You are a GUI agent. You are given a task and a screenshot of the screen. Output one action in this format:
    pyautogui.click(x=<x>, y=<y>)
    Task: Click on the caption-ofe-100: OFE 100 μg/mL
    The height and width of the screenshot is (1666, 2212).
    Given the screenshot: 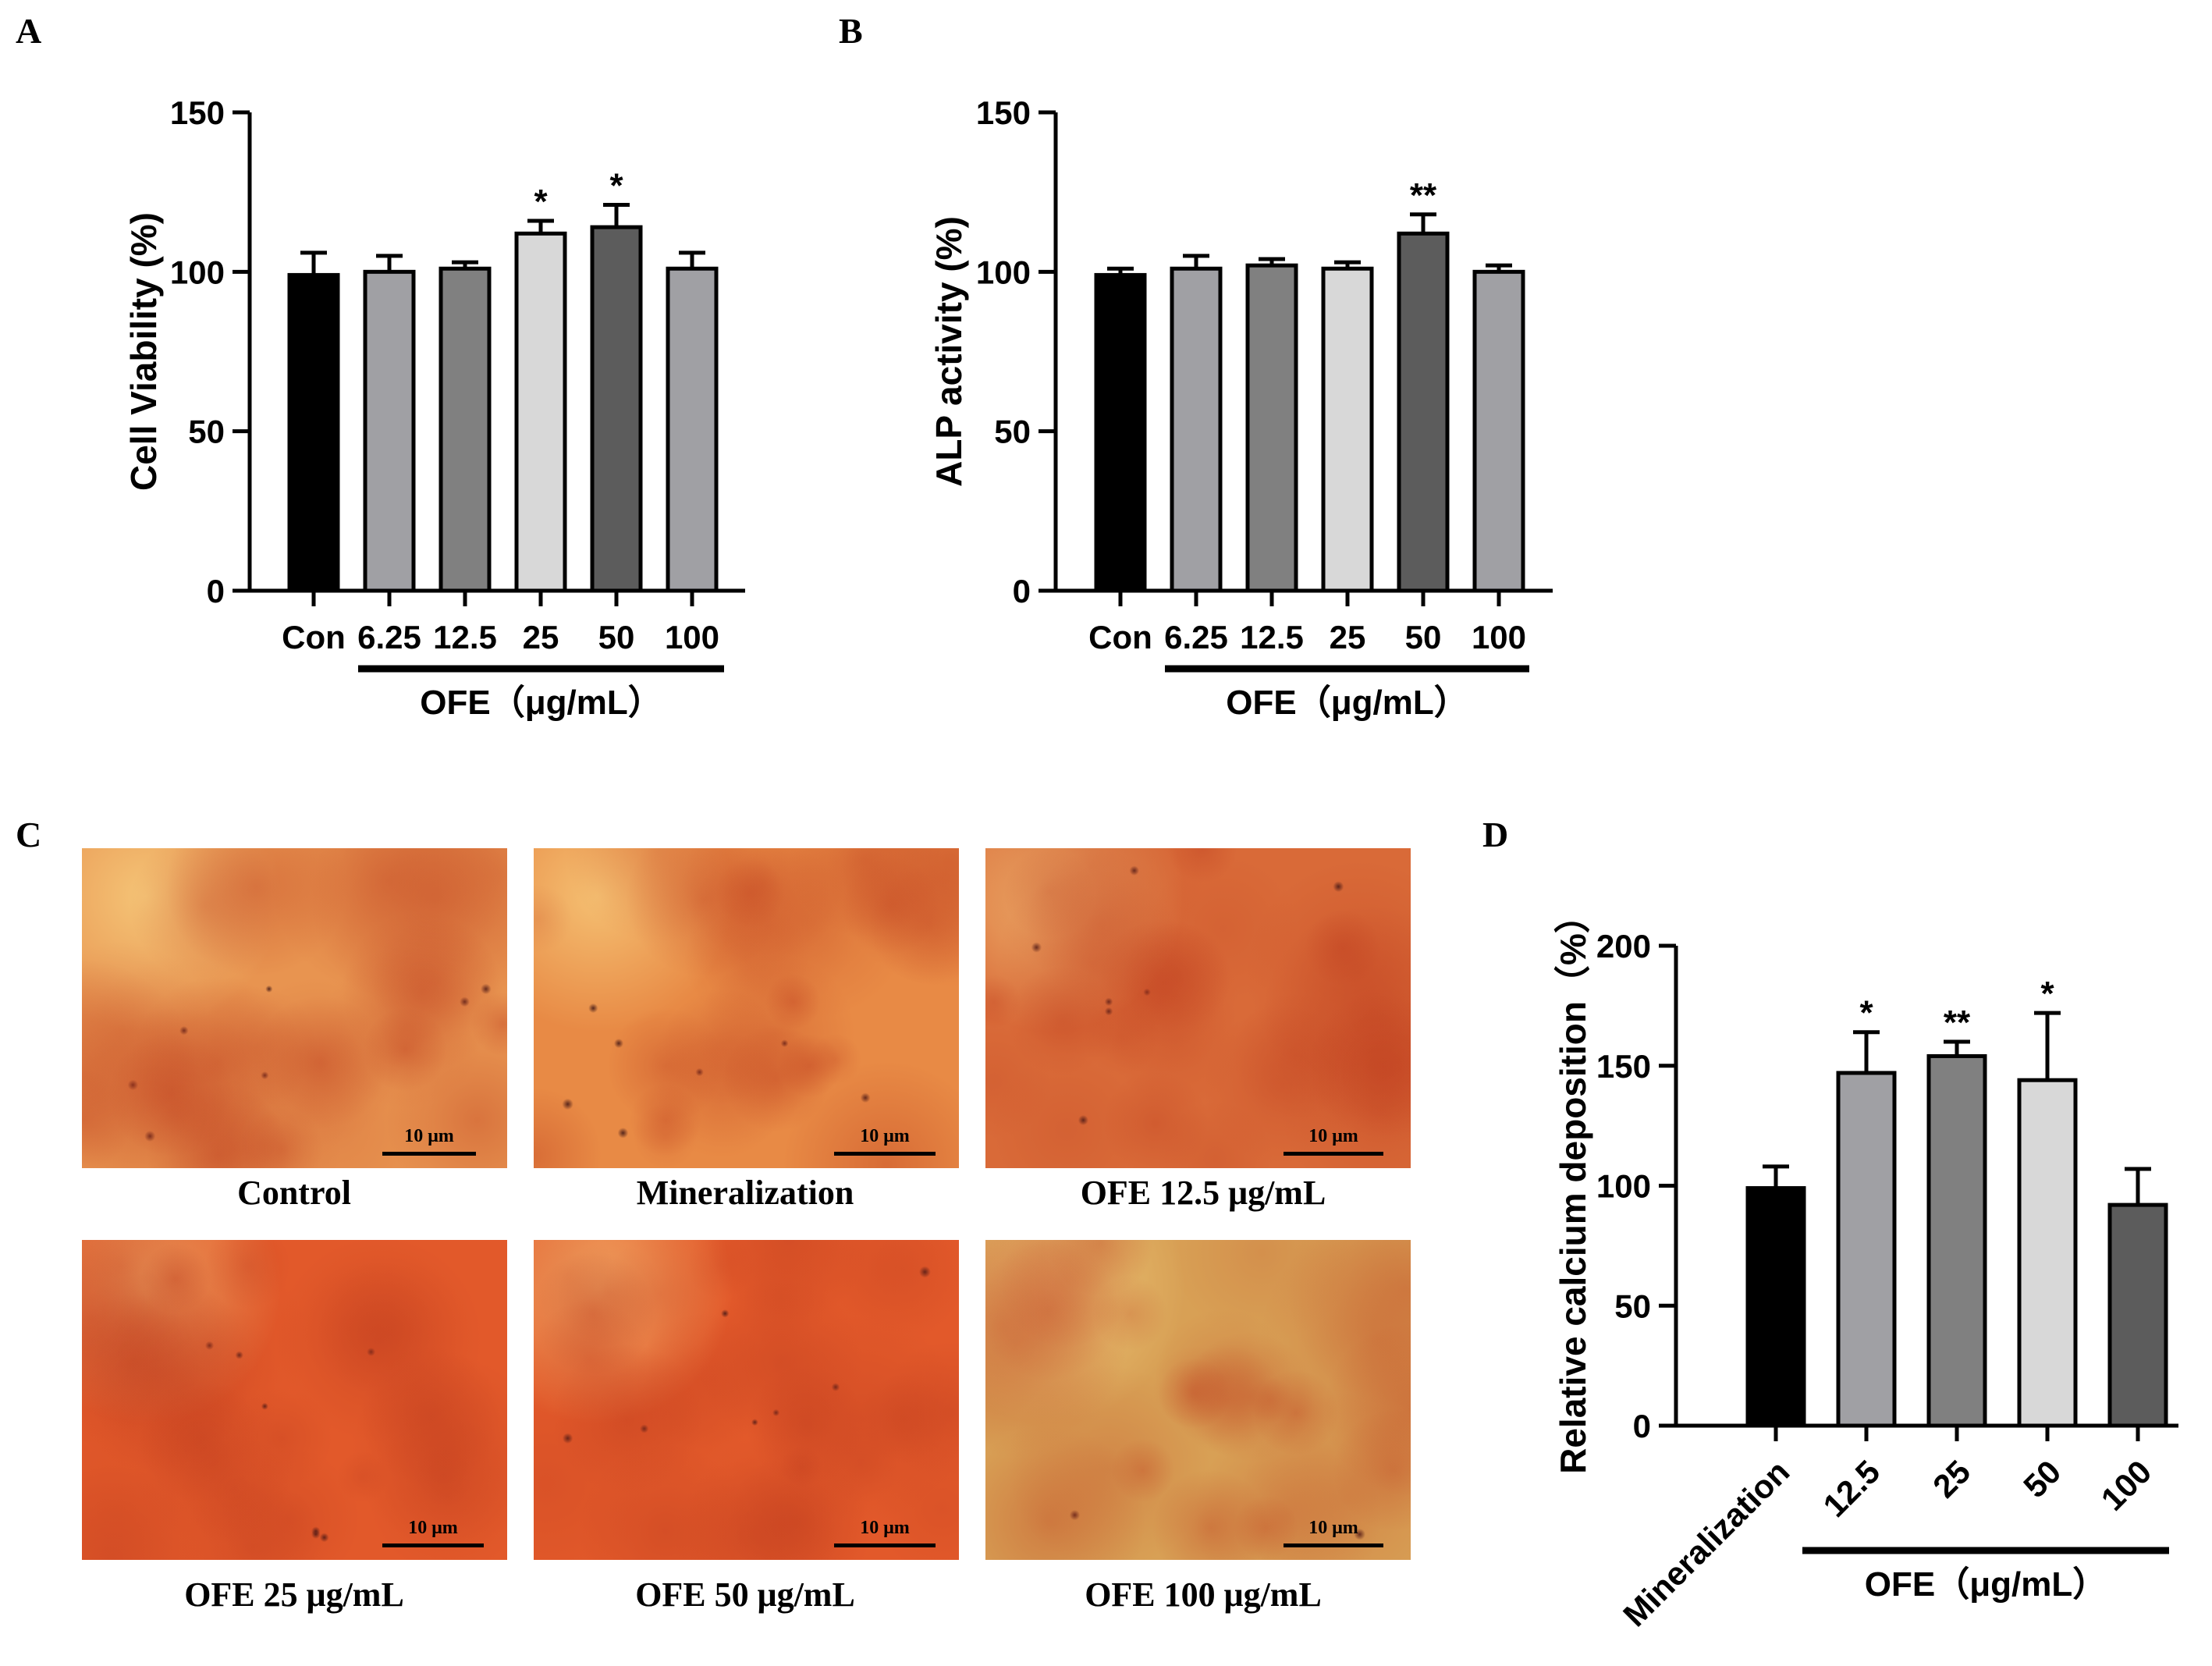 What is the action you would take?
    pyautogui.click(x=1203, y=1594)
    